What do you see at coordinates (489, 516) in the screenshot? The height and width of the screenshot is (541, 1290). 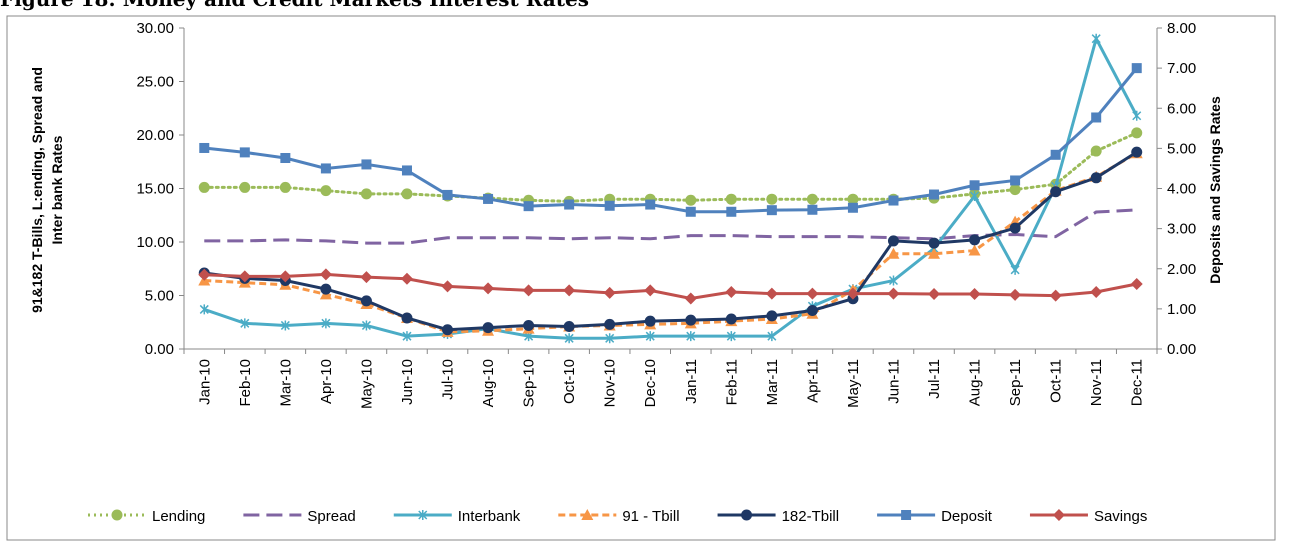 I see `legend-label: Interbank` at bounding box center [489, 516].